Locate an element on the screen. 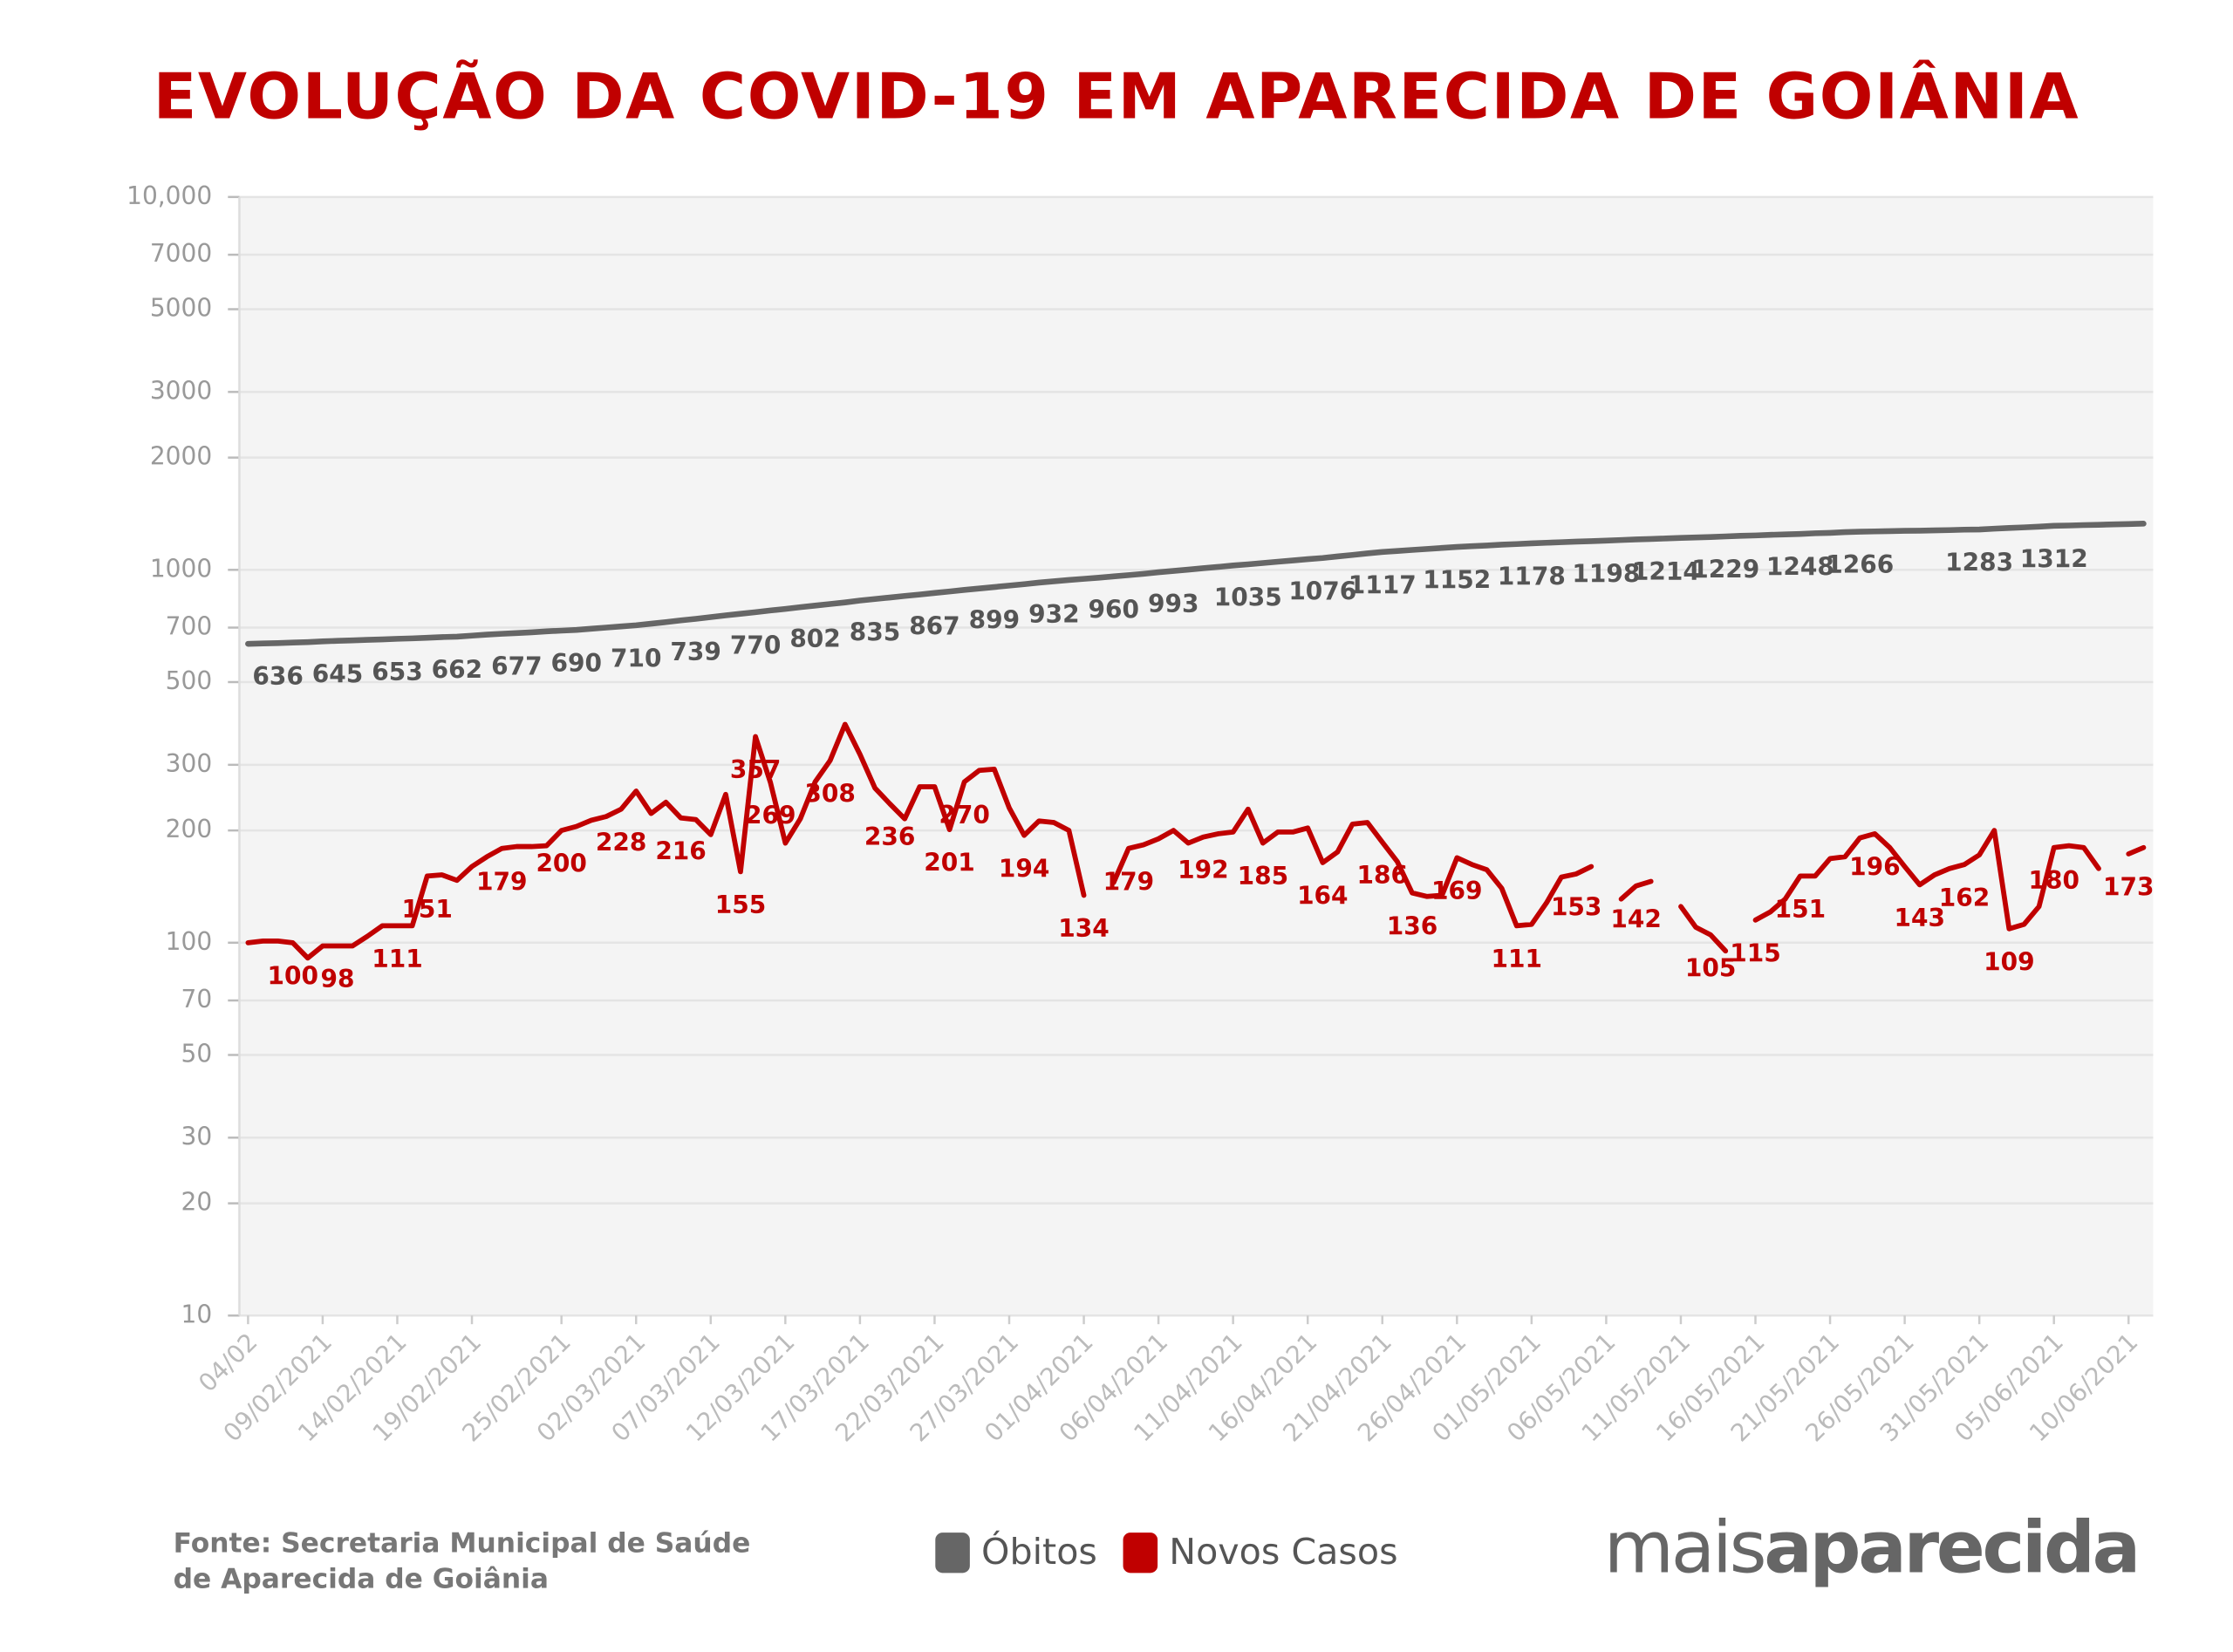  x-tick-label: 04/02 is located at coordinates (228, 1362).